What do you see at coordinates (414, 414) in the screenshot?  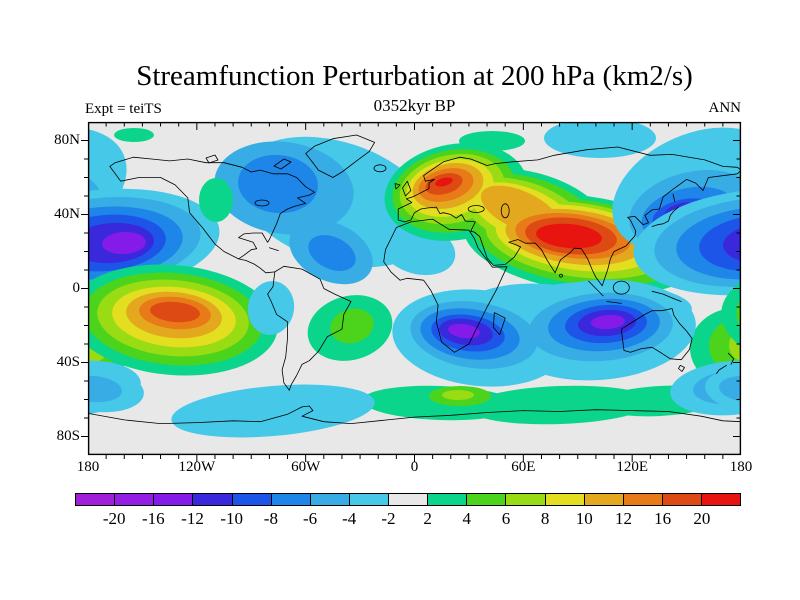 I see `coastline-antarctica` at bounding box center [414, 414].